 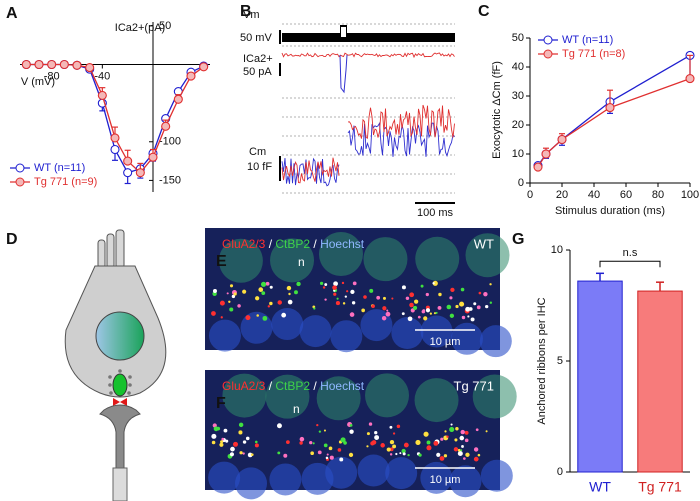 I want to click on panel-label: C, so click(x=484, y=11).